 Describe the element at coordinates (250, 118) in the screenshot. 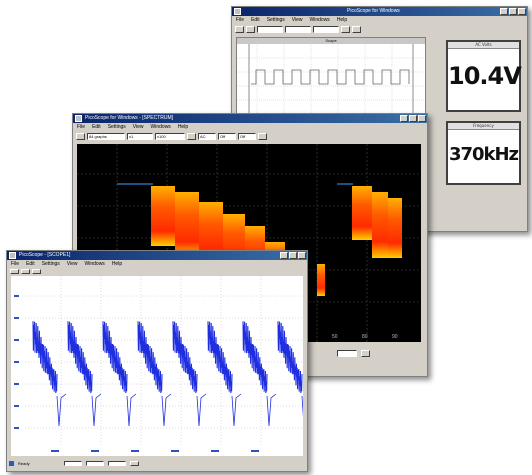

I see `window-mid-titlebar: PicoScope for Windows - [SPECTRUM]` at that location.